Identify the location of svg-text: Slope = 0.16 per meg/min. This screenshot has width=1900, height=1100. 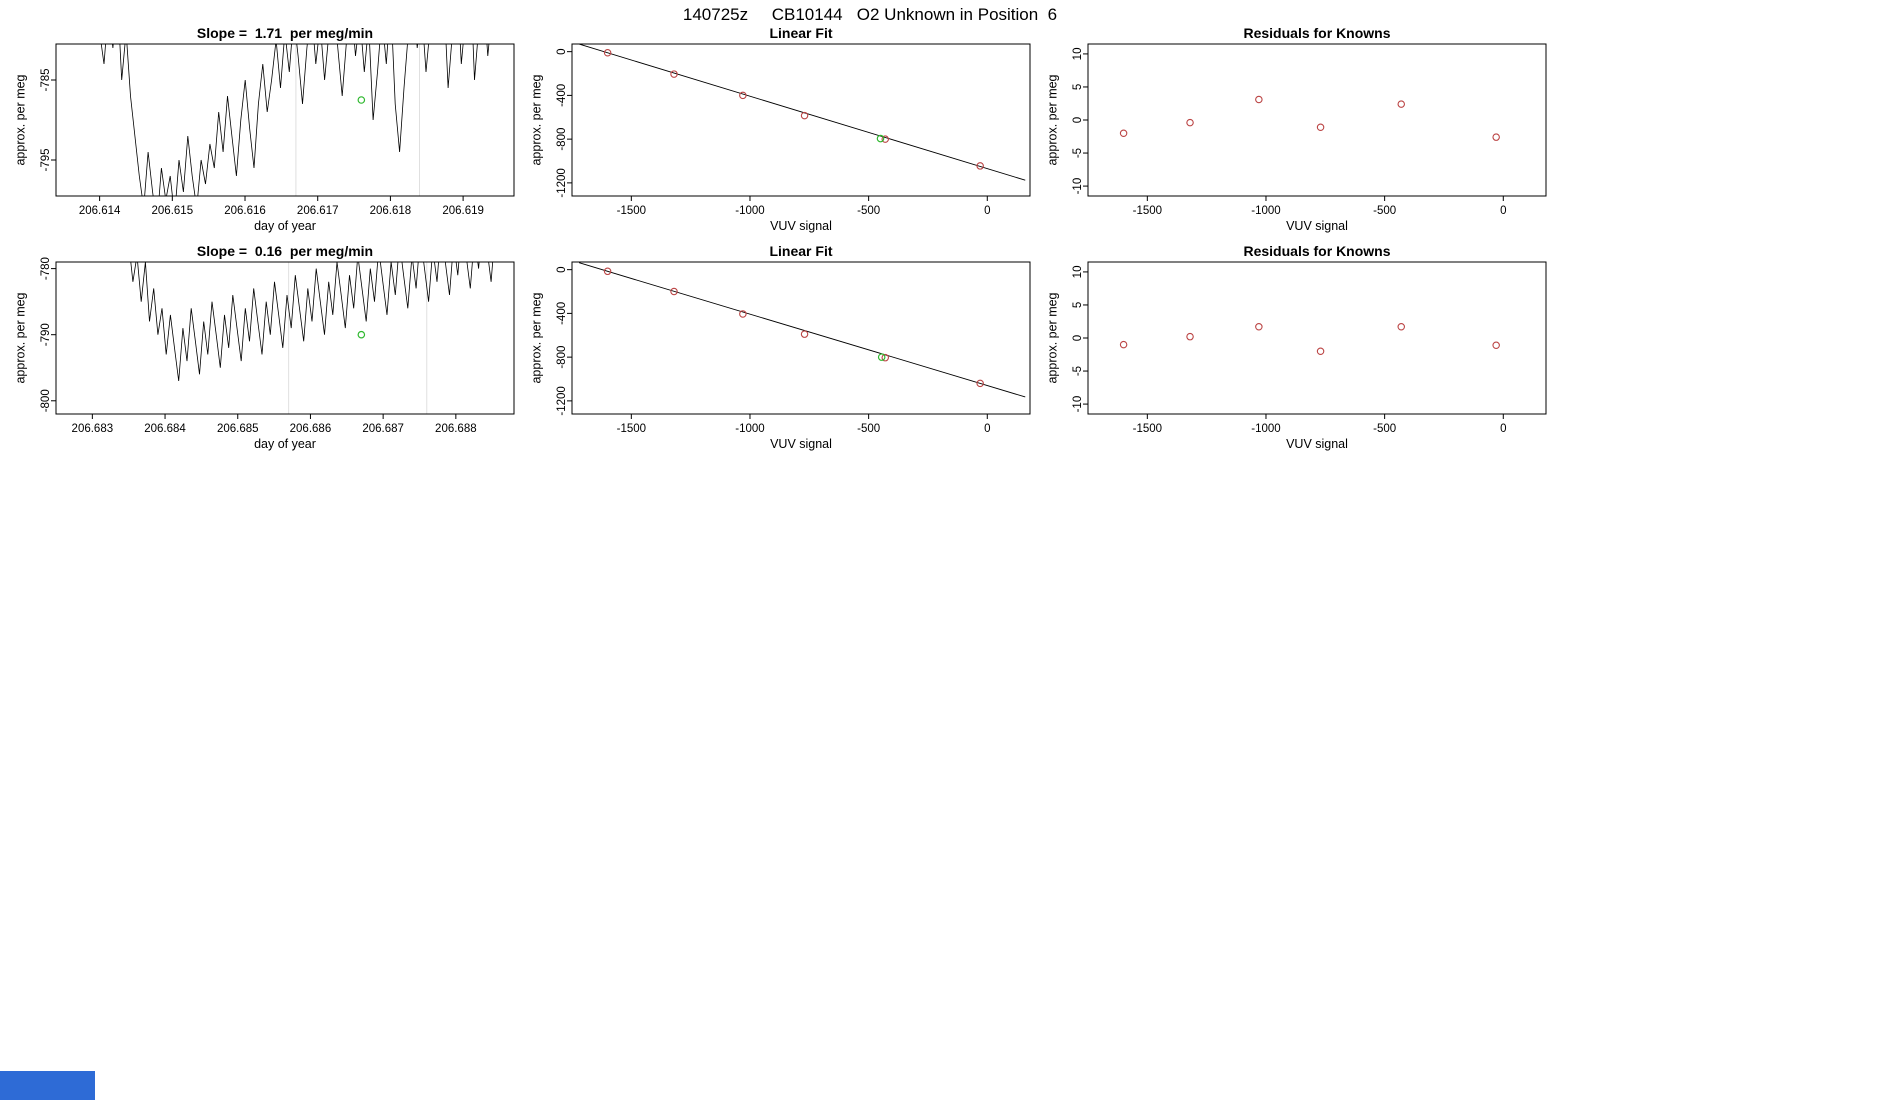
(285, 251).